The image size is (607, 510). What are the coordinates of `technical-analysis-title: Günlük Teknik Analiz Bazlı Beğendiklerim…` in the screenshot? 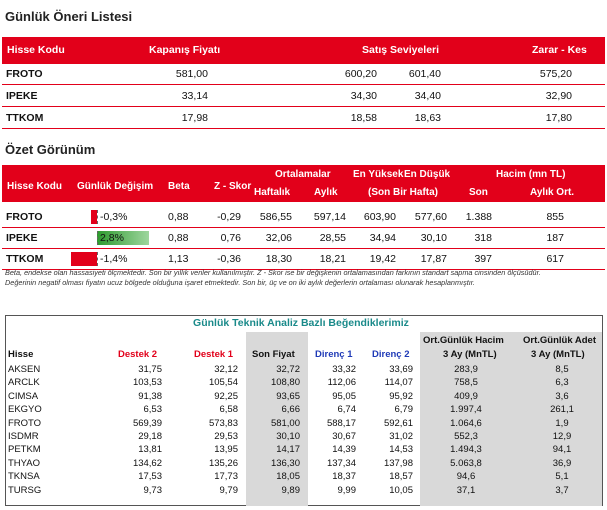 It's located at (301, 323).